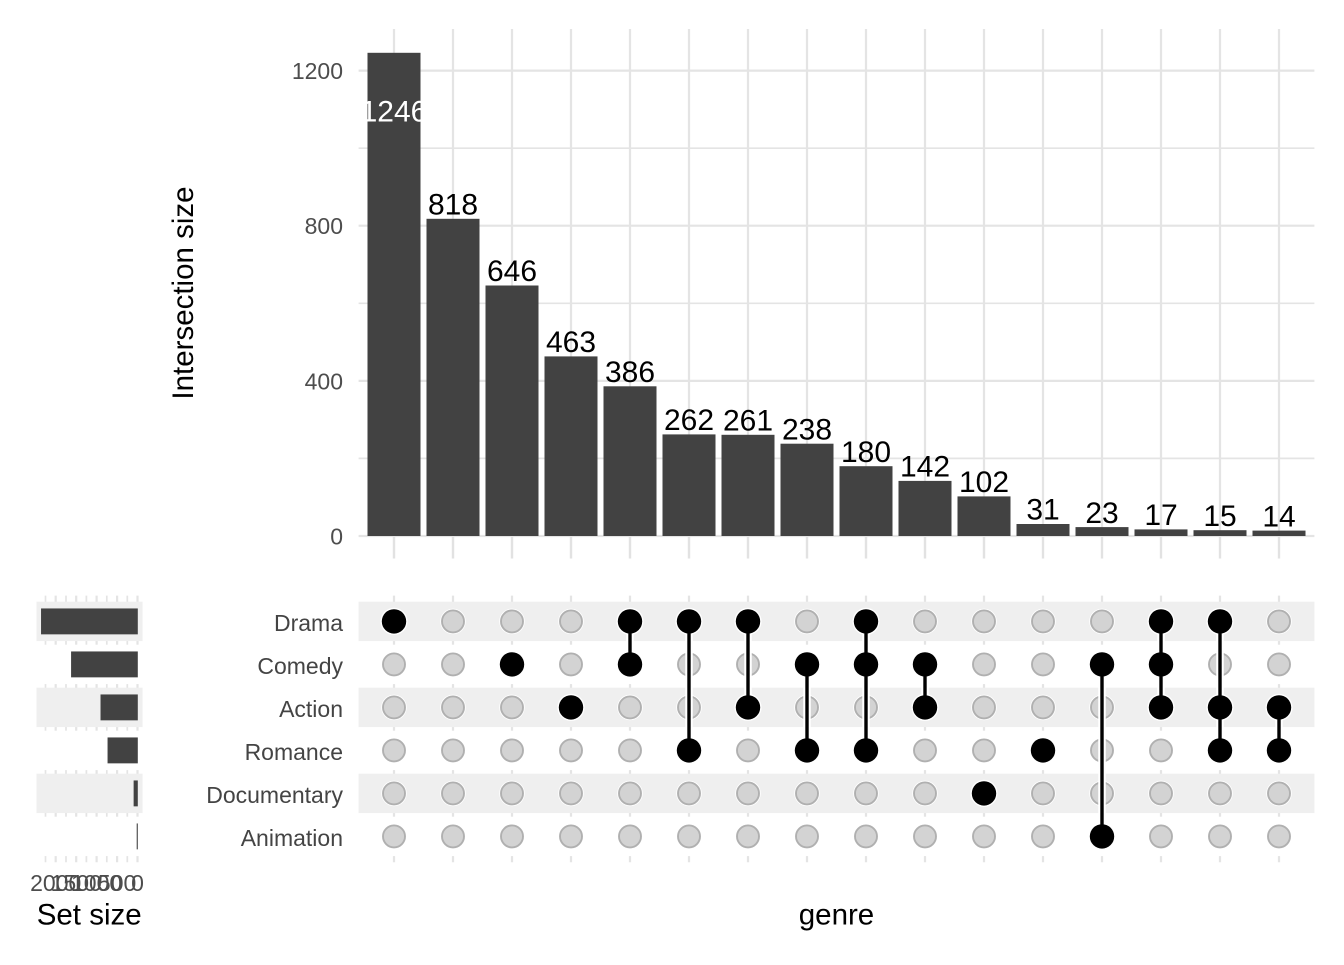  I want to click on svg-text: 238, so click(807, 429).